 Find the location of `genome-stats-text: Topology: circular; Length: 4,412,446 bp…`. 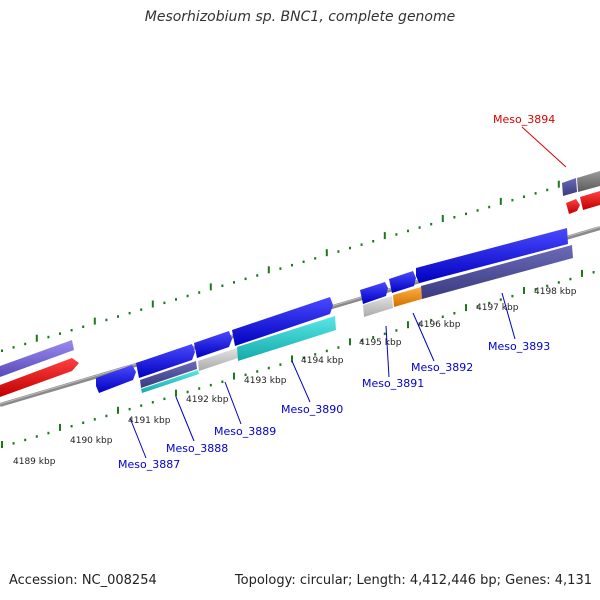

genome-stats-text: Topology: circular; Length: 4,412,446 bp… is located at coordinates (413, 580).